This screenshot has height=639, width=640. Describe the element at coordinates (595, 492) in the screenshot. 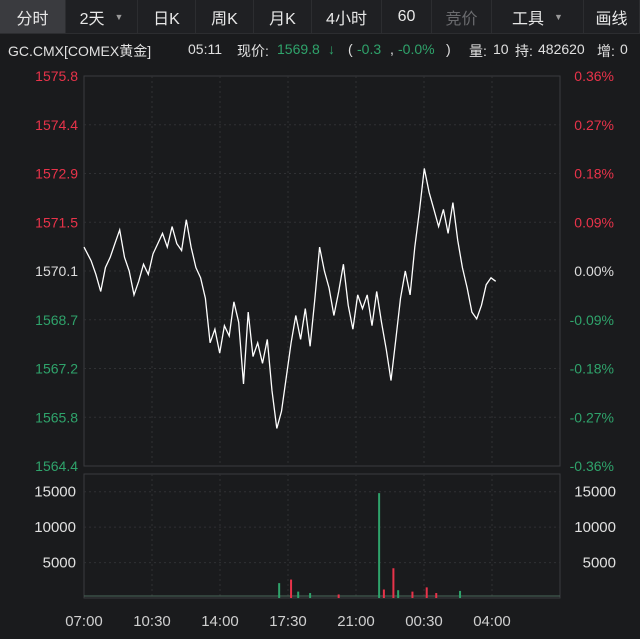

I see `volume-tick-label-right: 15000` at that location.